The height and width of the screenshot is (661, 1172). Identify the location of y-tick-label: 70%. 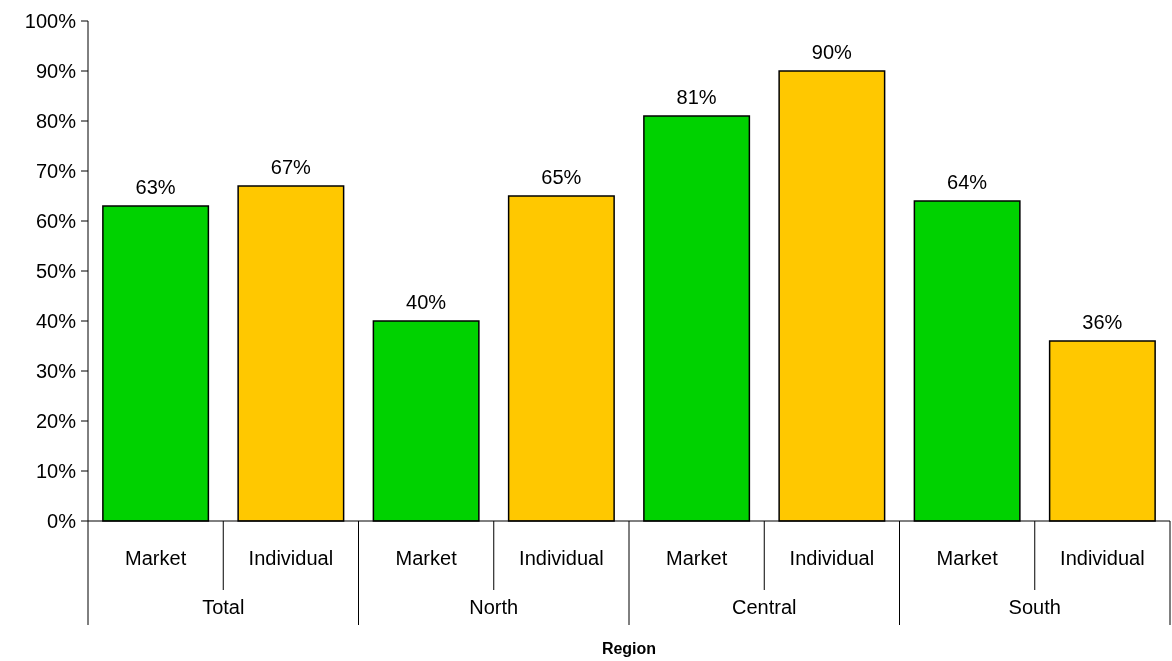
(56, 171).